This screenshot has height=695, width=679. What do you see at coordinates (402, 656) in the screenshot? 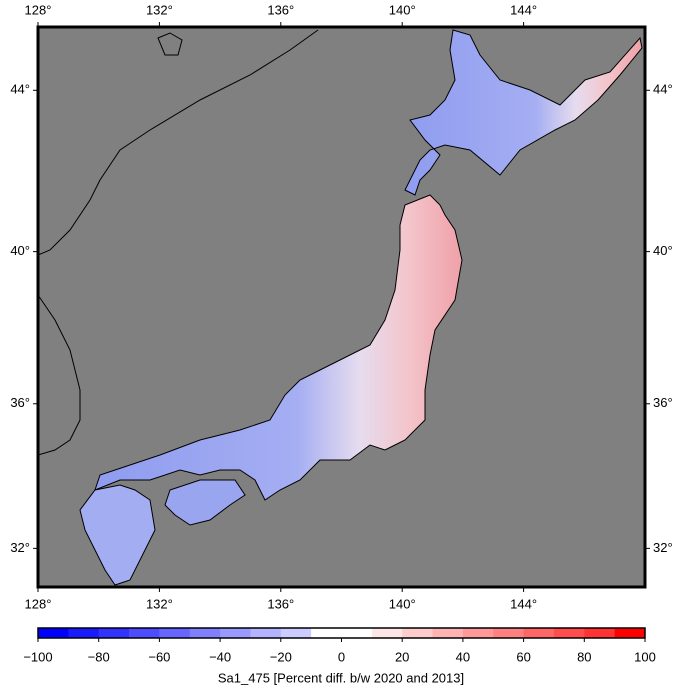
I see `colorbar-tick-label: 20` at bounding box center [402, 656].